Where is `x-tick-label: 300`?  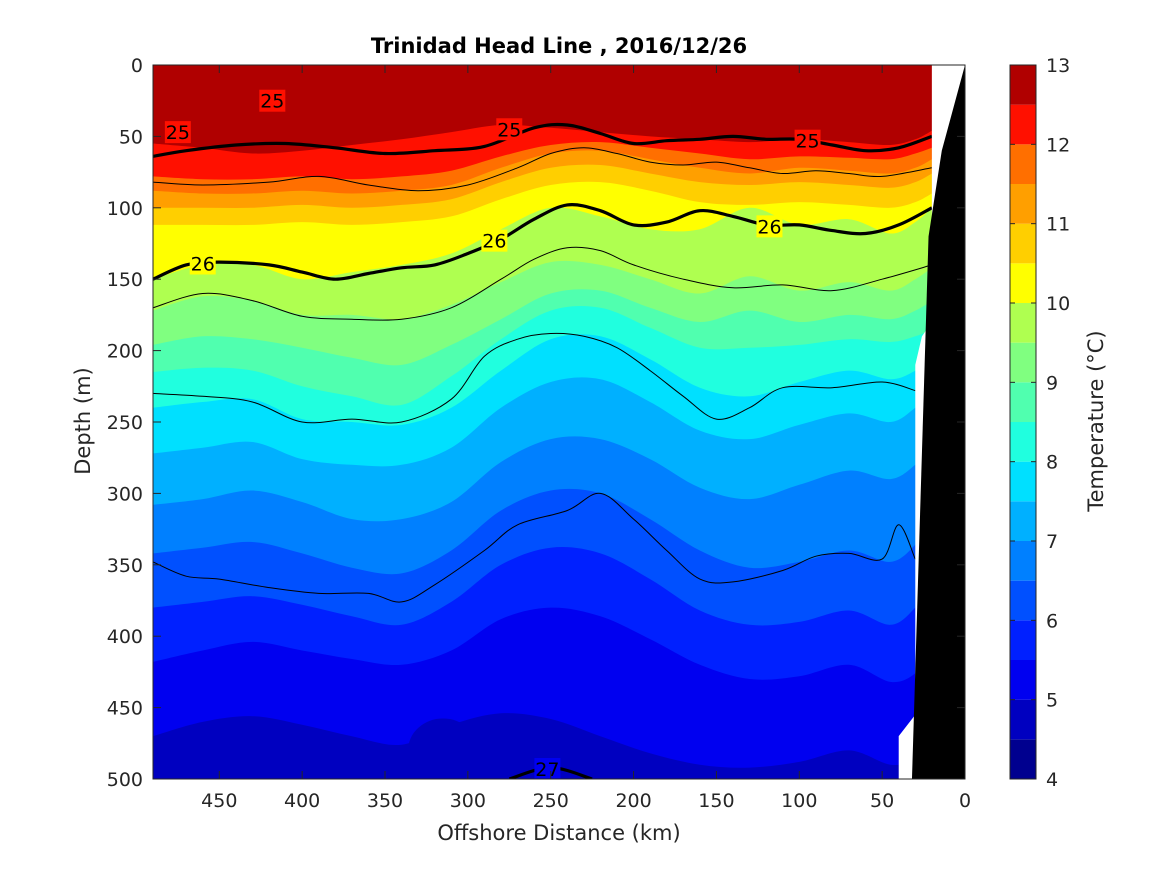 x-tick-label: 300 is located at coordinates (468, 801).